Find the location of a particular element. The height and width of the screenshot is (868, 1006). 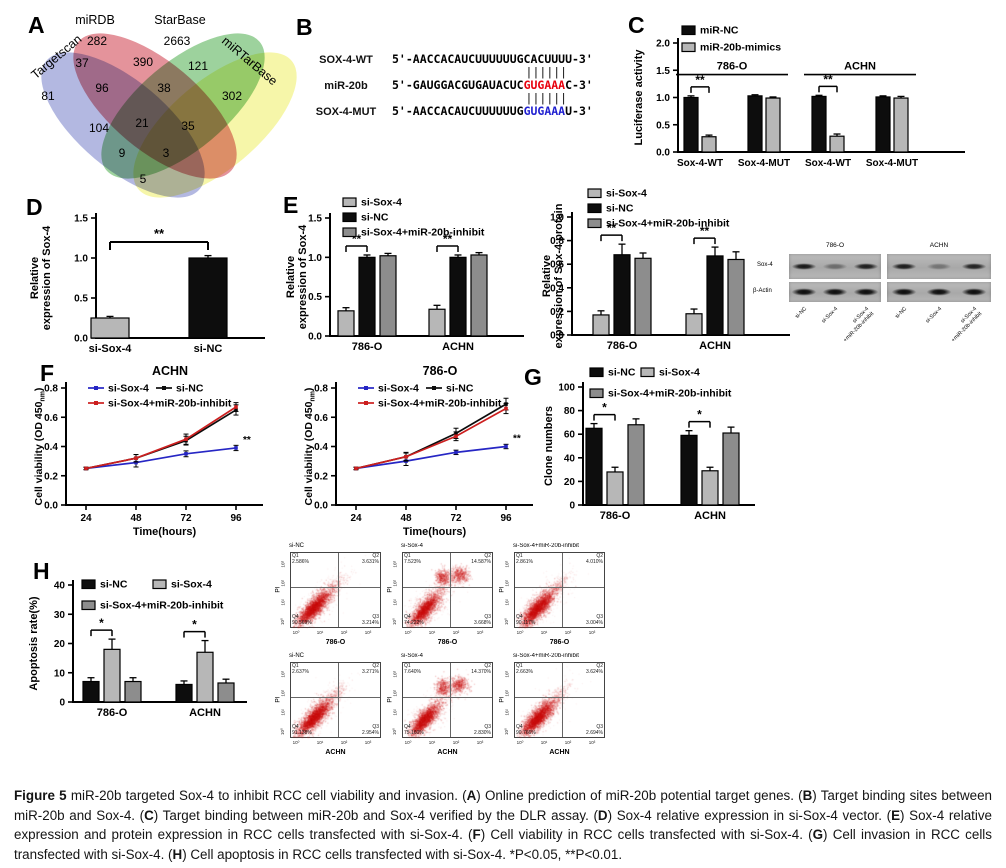

y-axis-title: Luciferase activity is located at coordinates (639, 97).